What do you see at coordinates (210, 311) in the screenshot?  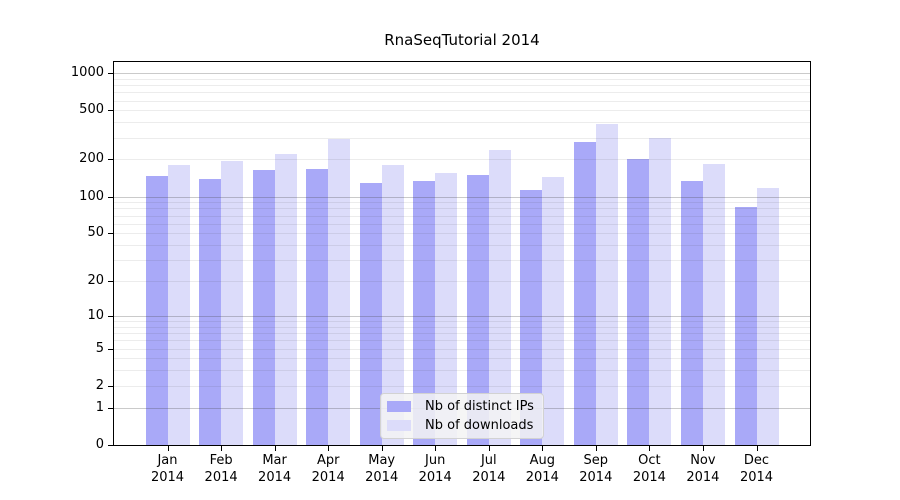 I see `bar-distinct-ips-feb` at bounding box center [210, 311].